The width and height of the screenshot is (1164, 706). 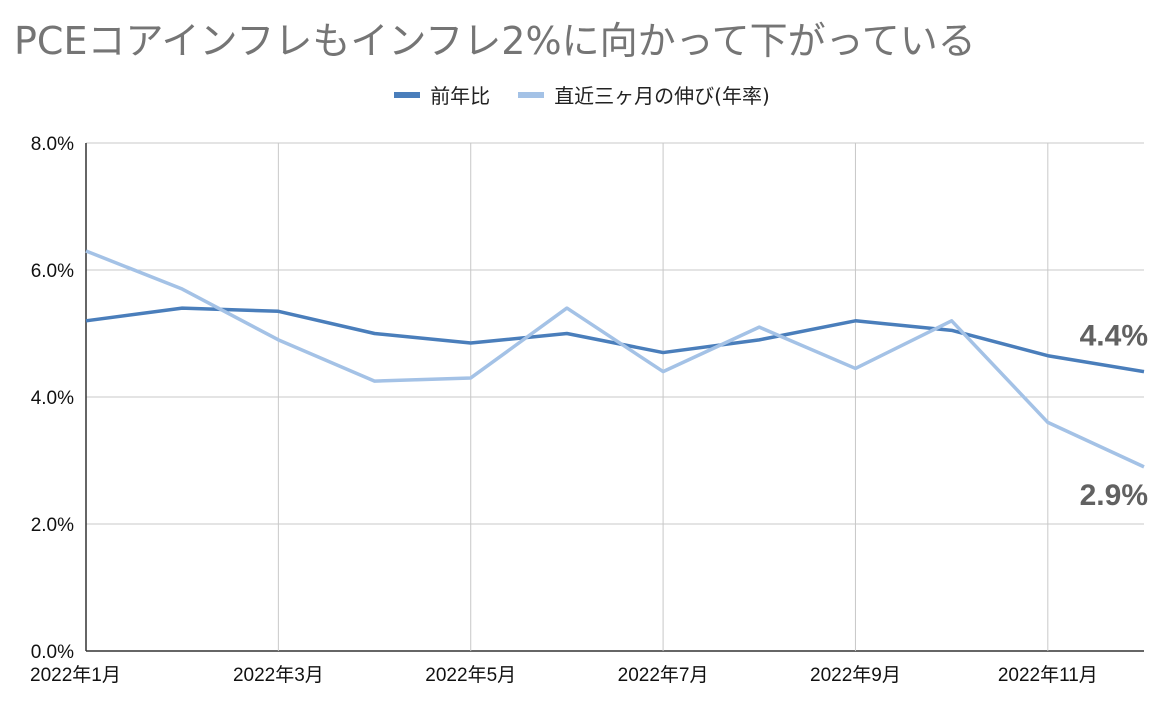 I want to click on end-value-label: 4.4%, so click(x=1114, y=336).